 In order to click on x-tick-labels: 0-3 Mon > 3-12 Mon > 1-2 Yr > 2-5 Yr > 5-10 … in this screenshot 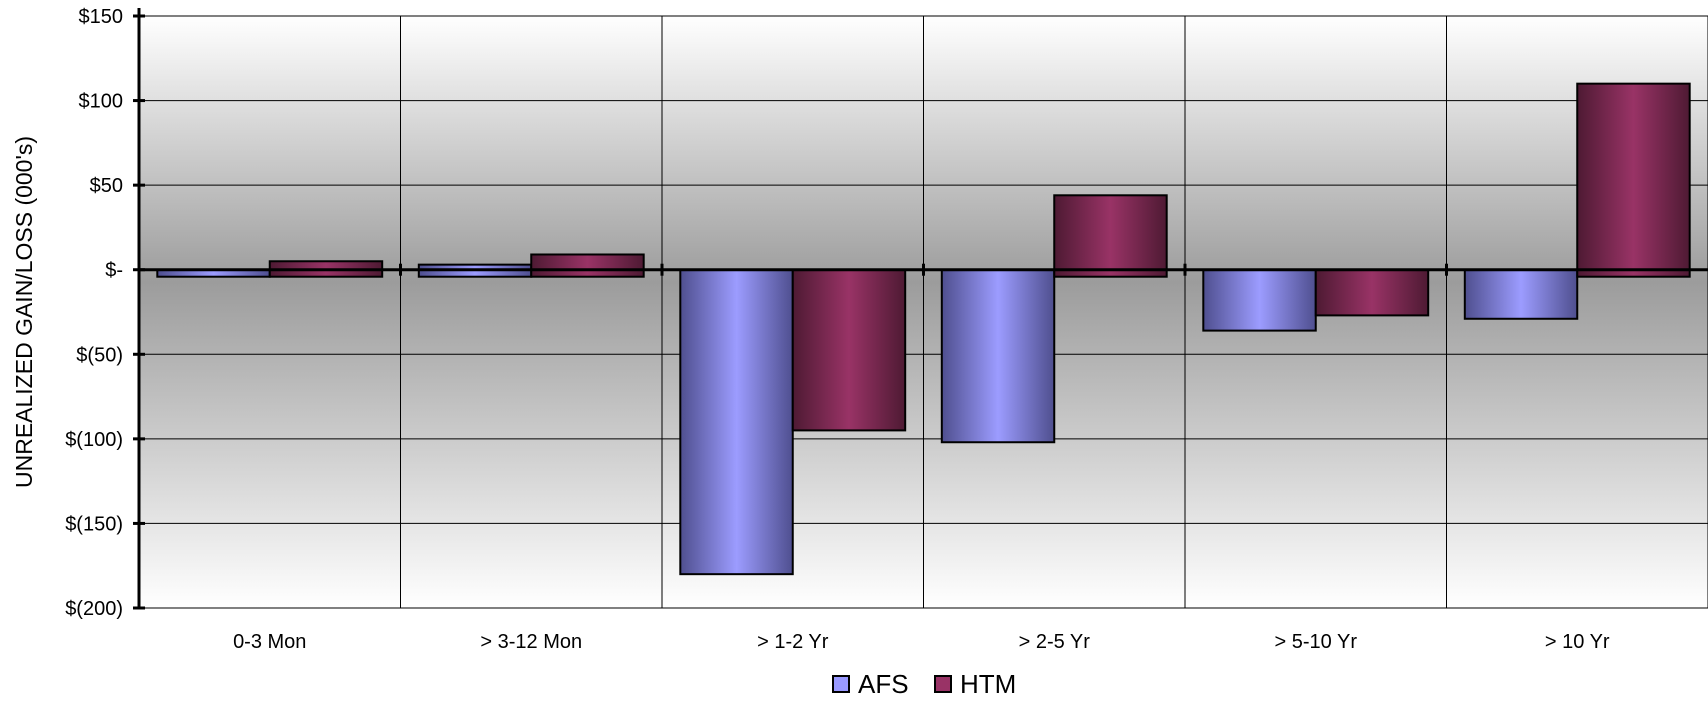, I will do `click(921, 642)`.